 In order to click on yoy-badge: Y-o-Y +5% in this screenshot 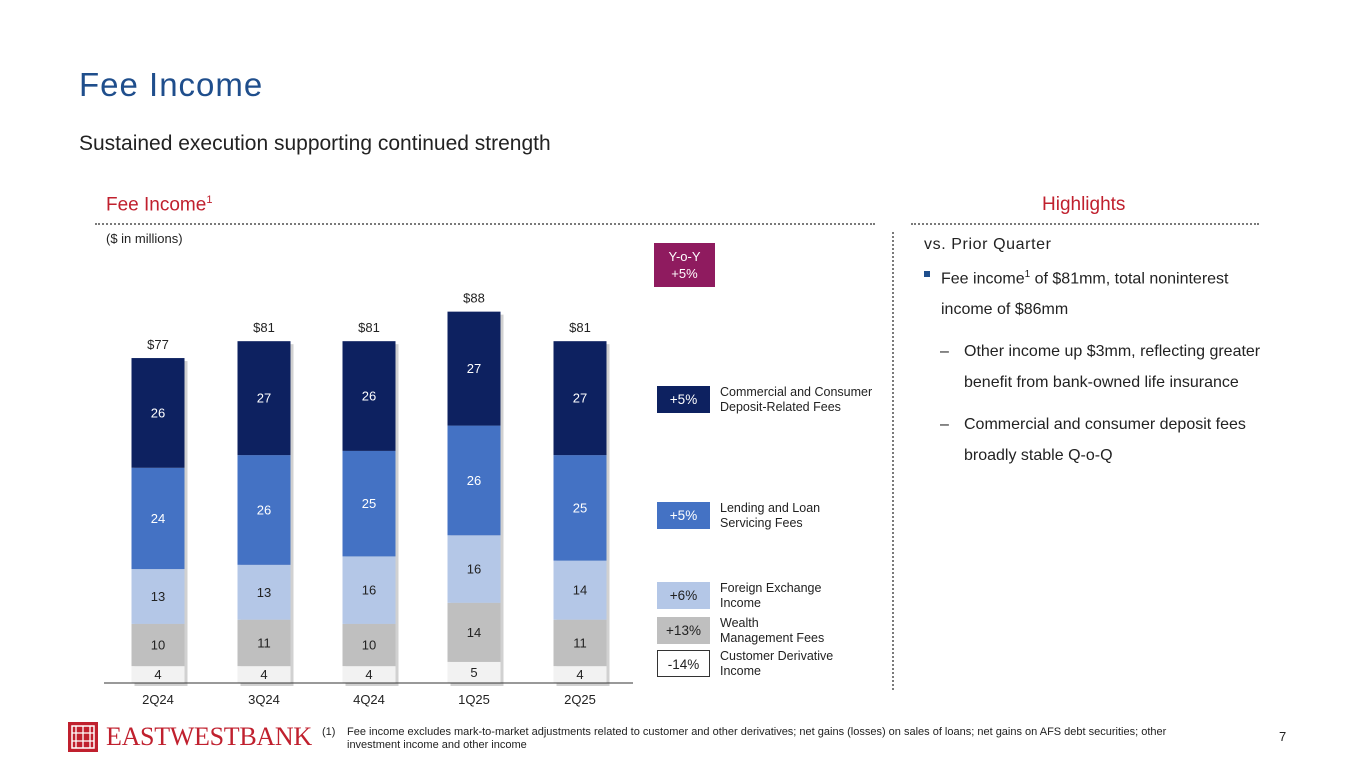, I will do `click(684, 265)`.